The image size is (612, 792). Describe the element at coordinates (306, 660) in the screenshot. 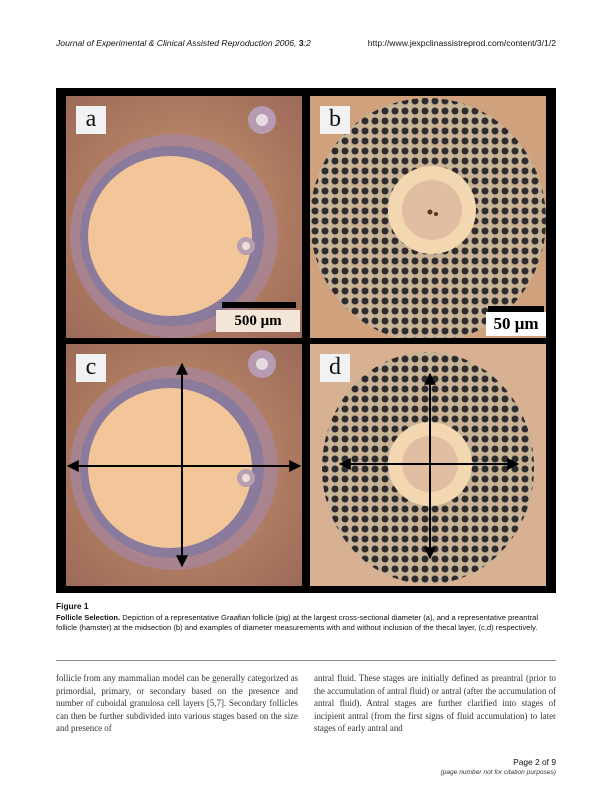

I see `caption-divider` at that location.